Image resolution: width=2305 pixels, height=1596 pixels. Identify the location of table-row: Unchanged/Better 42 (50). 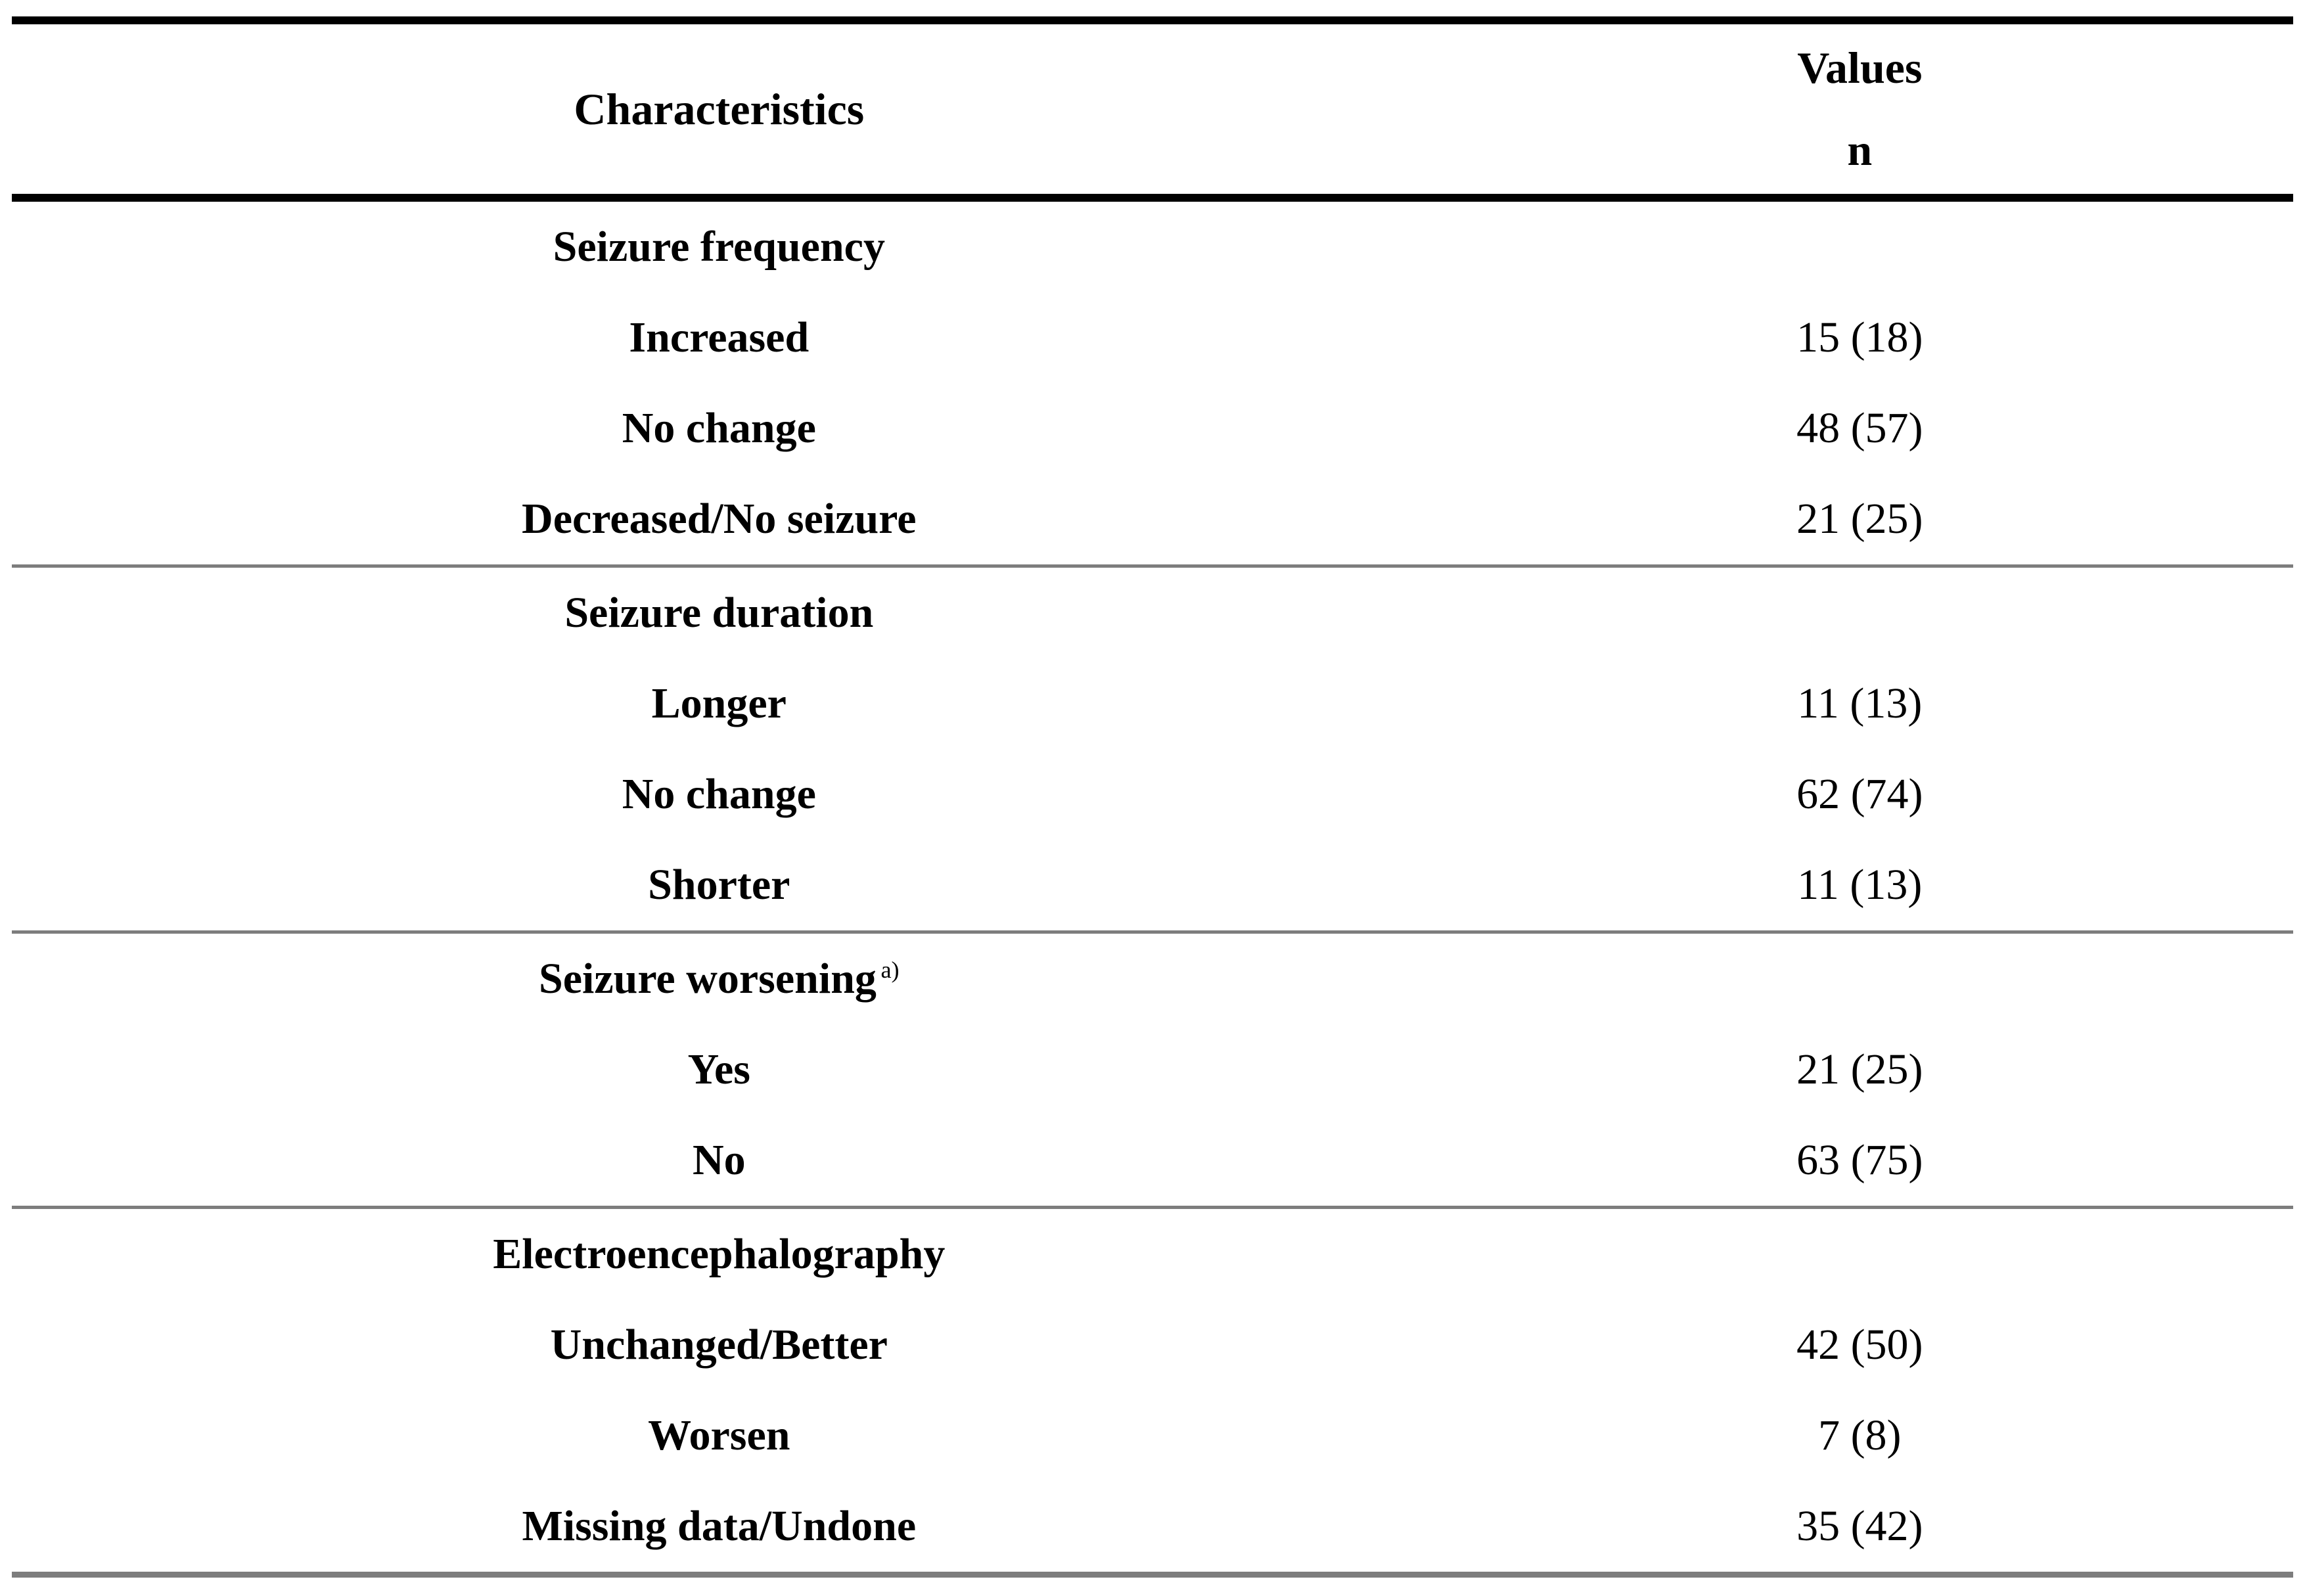
(1152, 1345).